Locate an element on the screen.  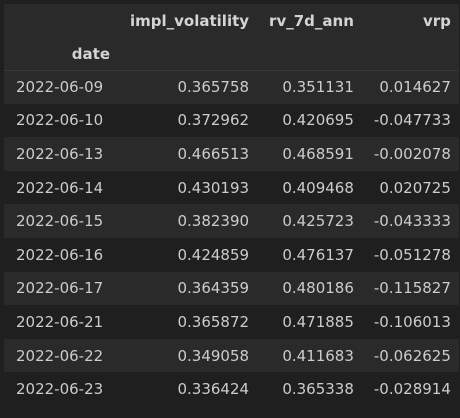
index-cell: 2022-06-15 is located at coordinates (61, 221).